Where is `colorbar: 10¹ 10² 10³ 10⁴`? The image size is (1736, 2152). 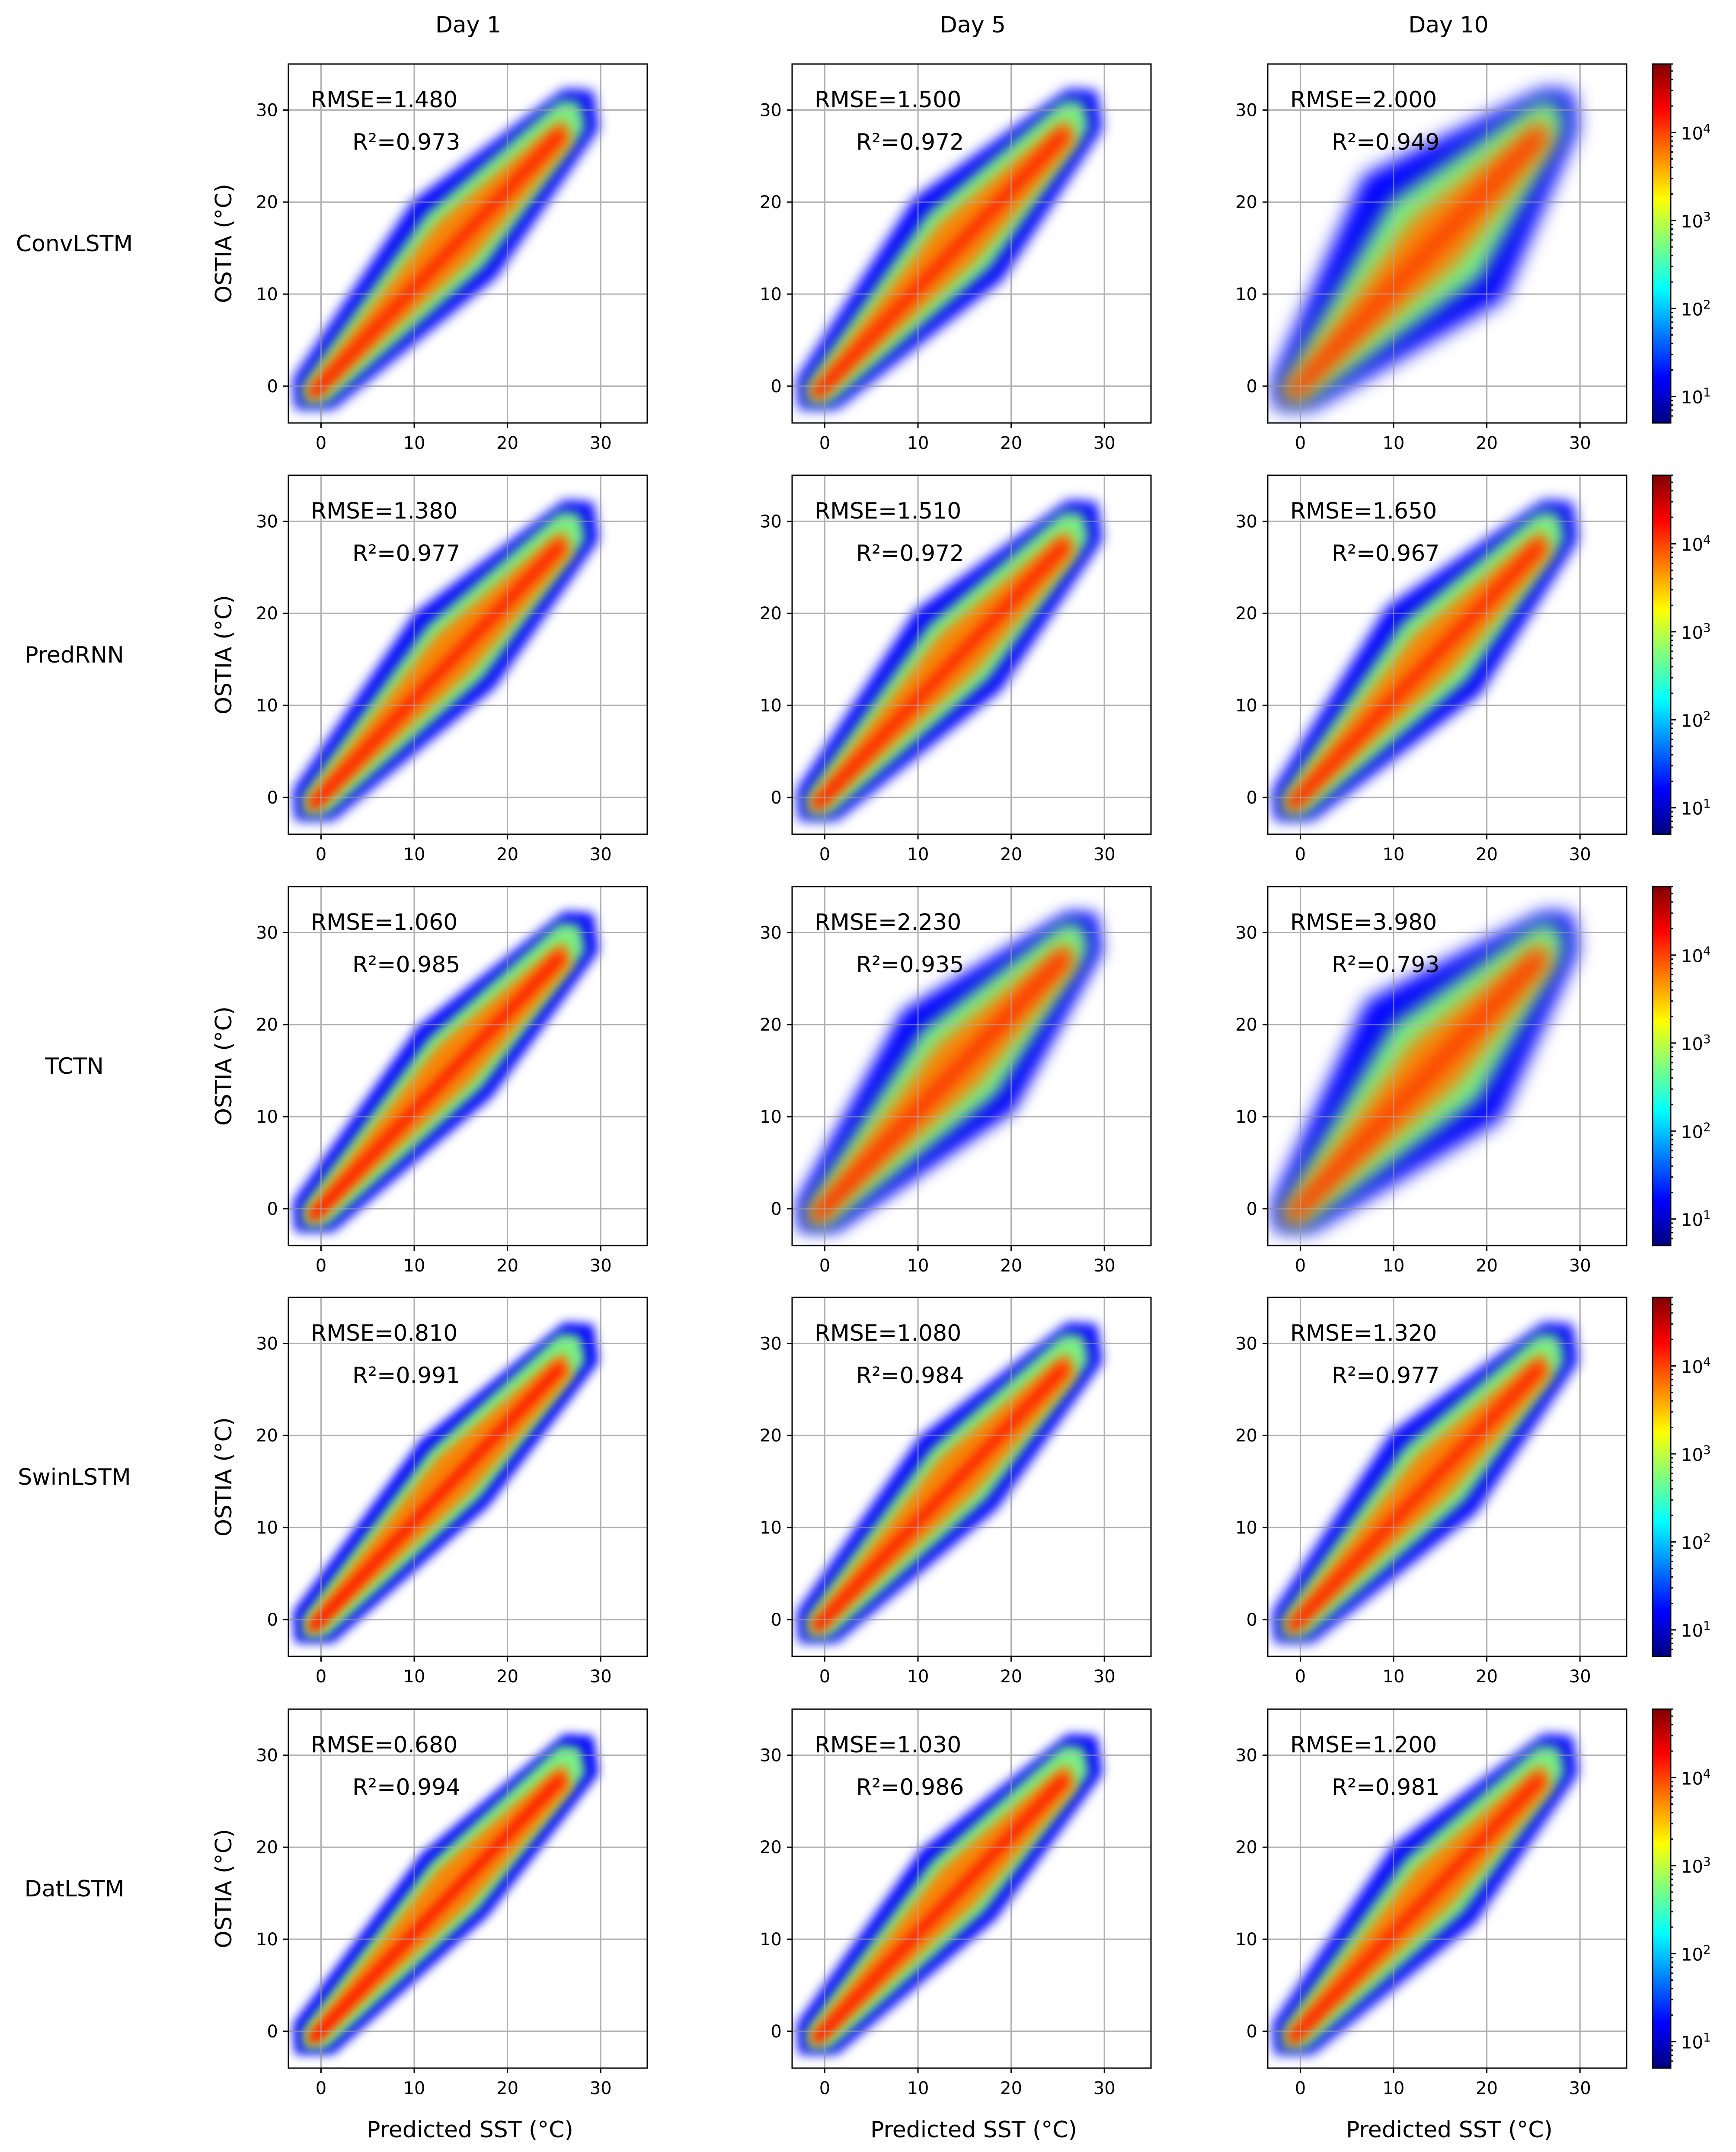
colorbar: 10¹ 10² 10³ 10⁴ is located at coordinates (1681, 655).